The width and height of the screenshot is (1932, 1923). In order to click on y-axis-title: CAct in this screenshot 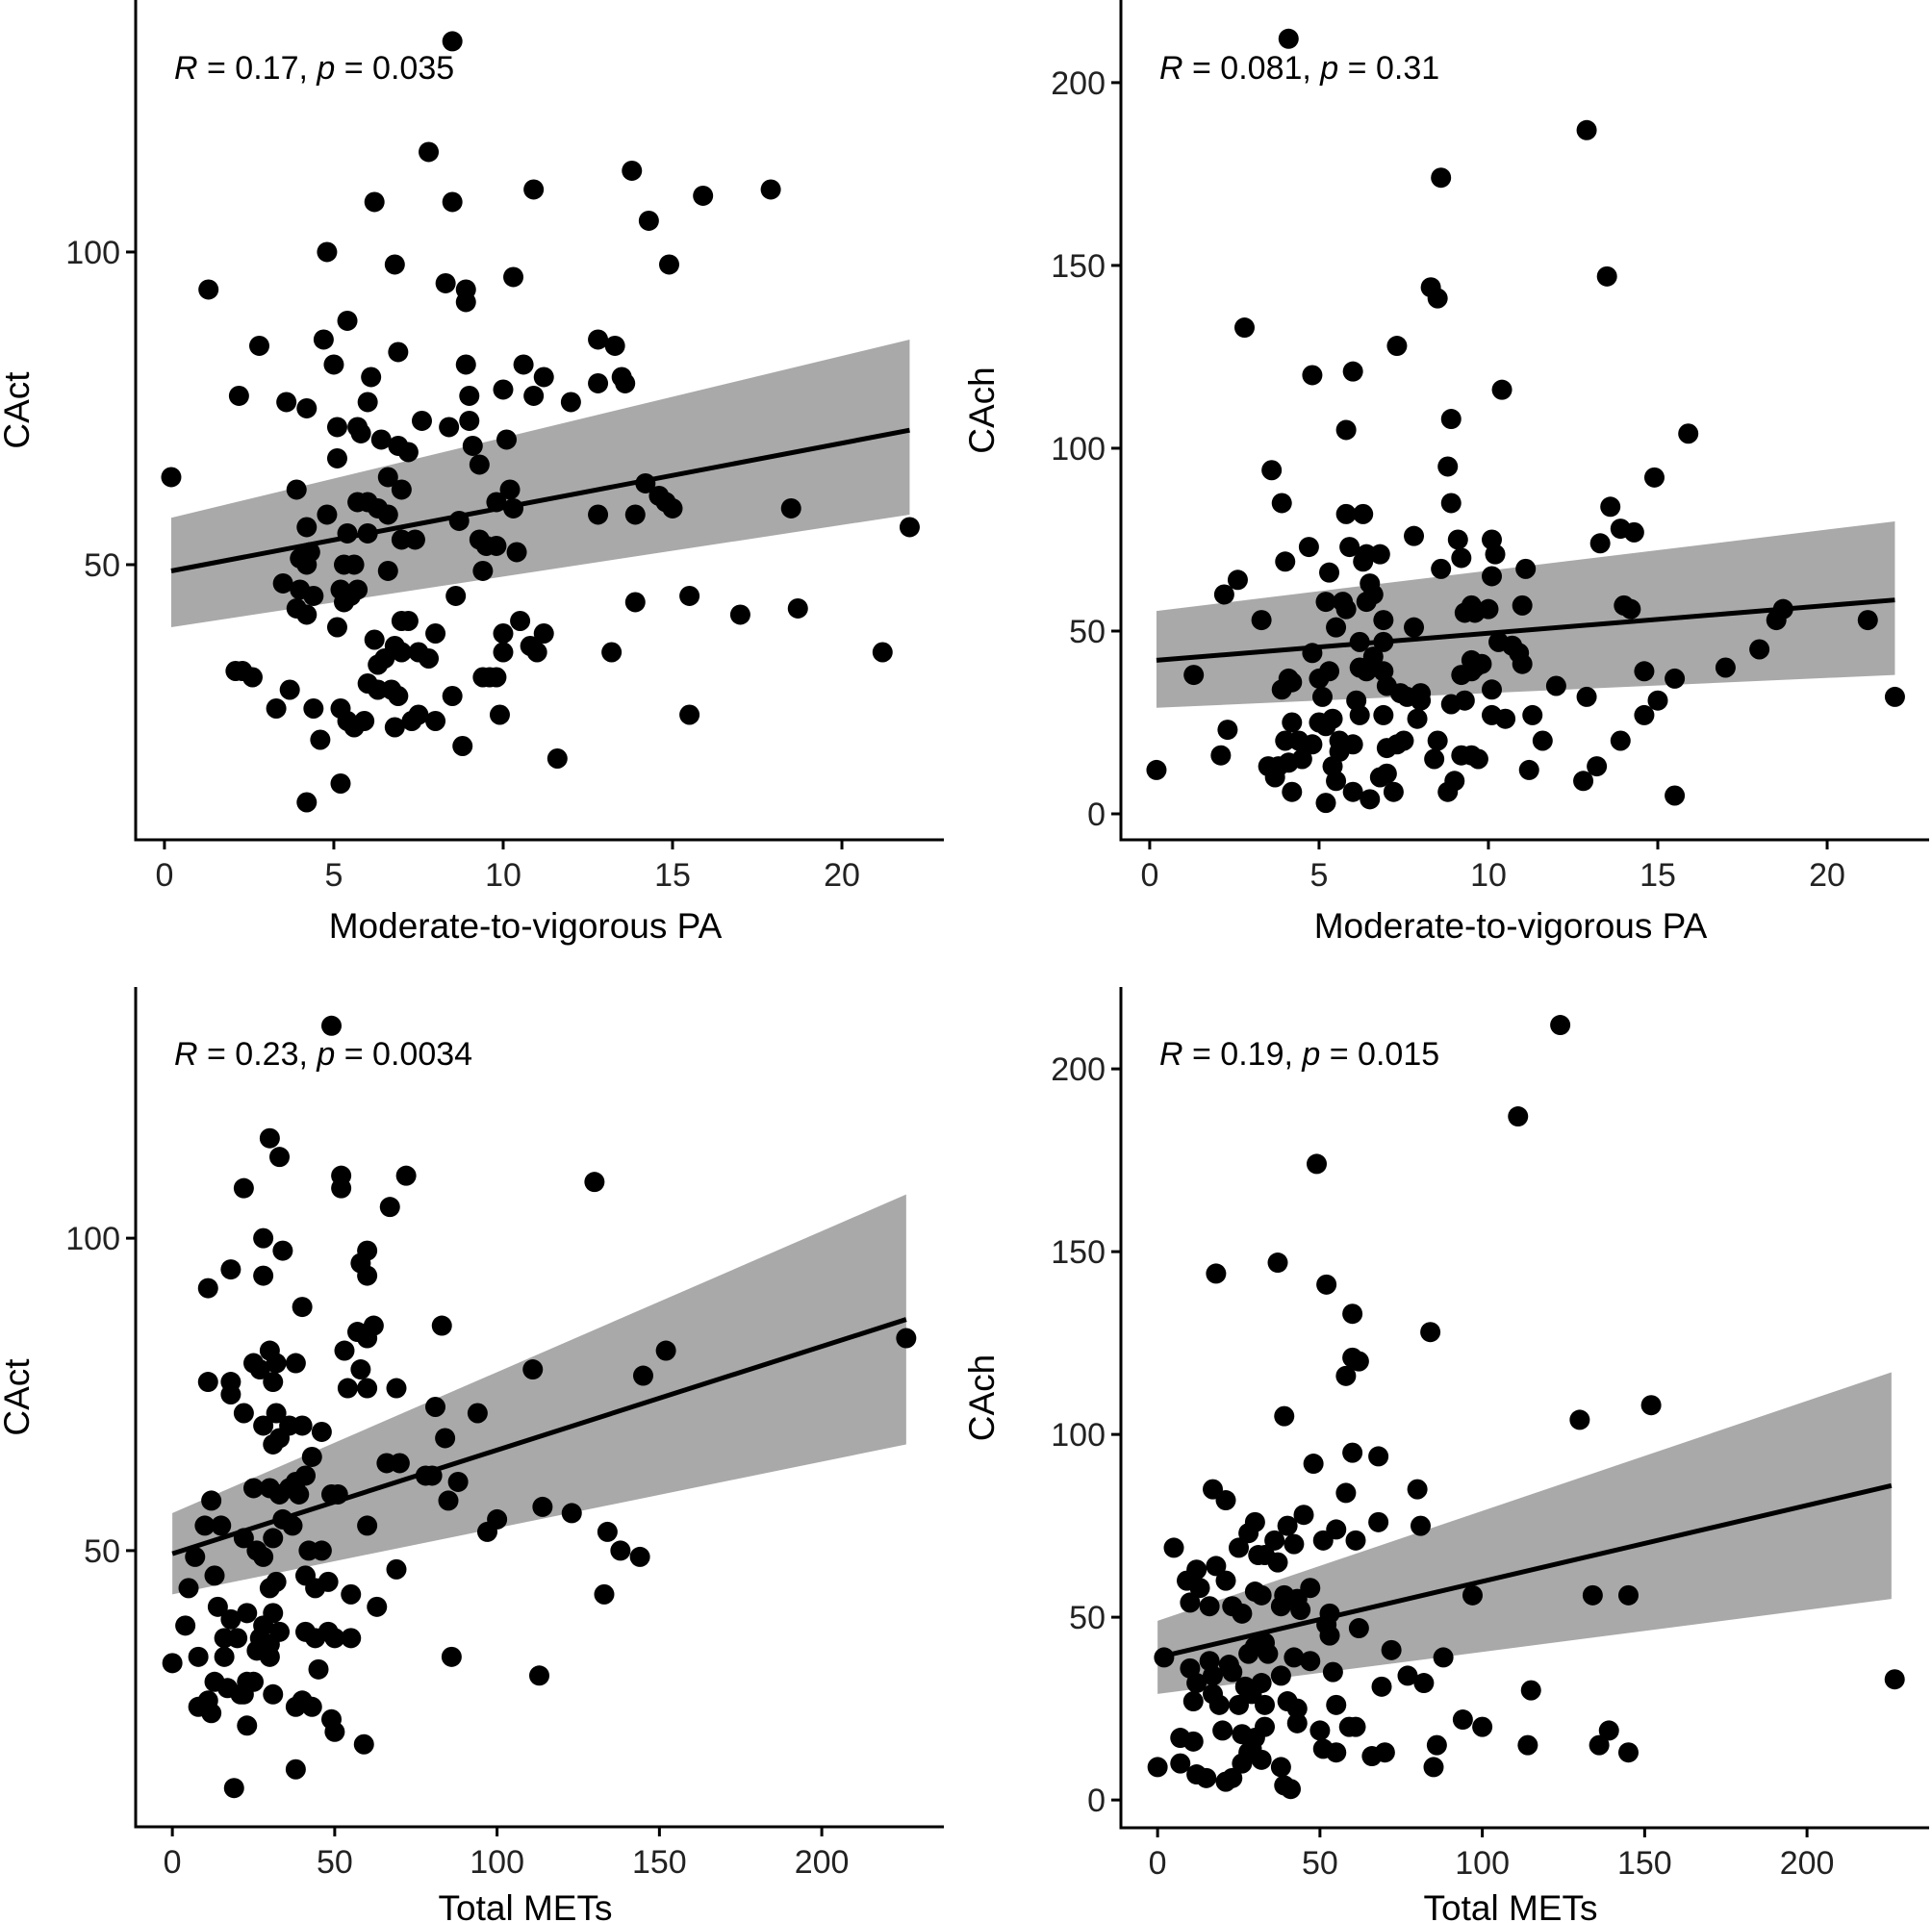, I will do `click(18, 410)`.